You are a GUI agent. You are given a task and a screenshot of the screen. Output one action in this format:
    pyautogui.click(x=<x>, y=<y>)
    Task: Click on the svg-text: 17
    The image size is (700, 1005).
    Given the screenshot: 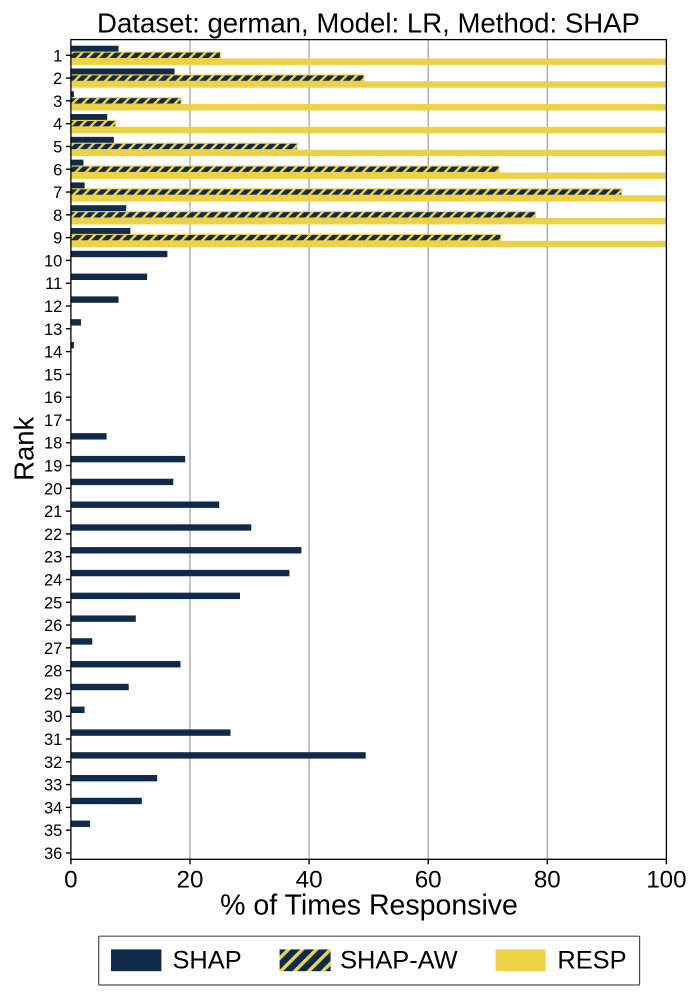 What is the action you would take?
    pyautogui.click(x=53, y=421)
    